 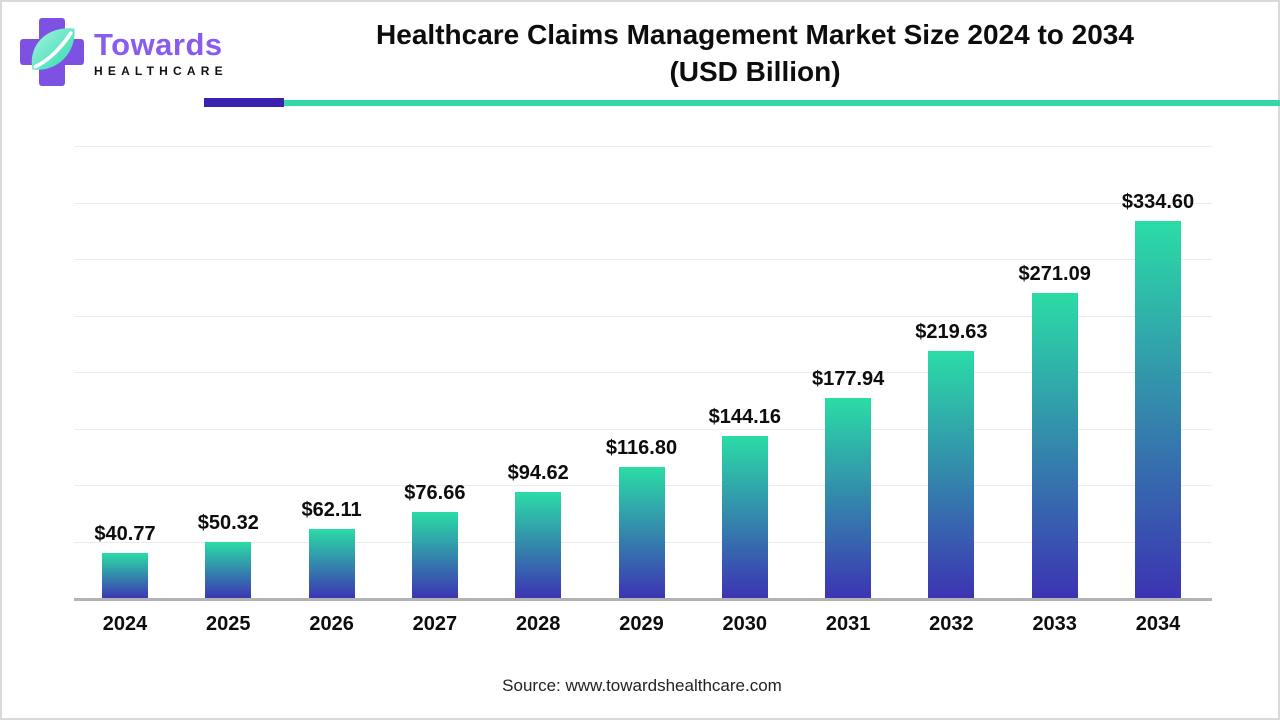 I want to click on bar-value-label: $219.63, so click(x=951, y=331).